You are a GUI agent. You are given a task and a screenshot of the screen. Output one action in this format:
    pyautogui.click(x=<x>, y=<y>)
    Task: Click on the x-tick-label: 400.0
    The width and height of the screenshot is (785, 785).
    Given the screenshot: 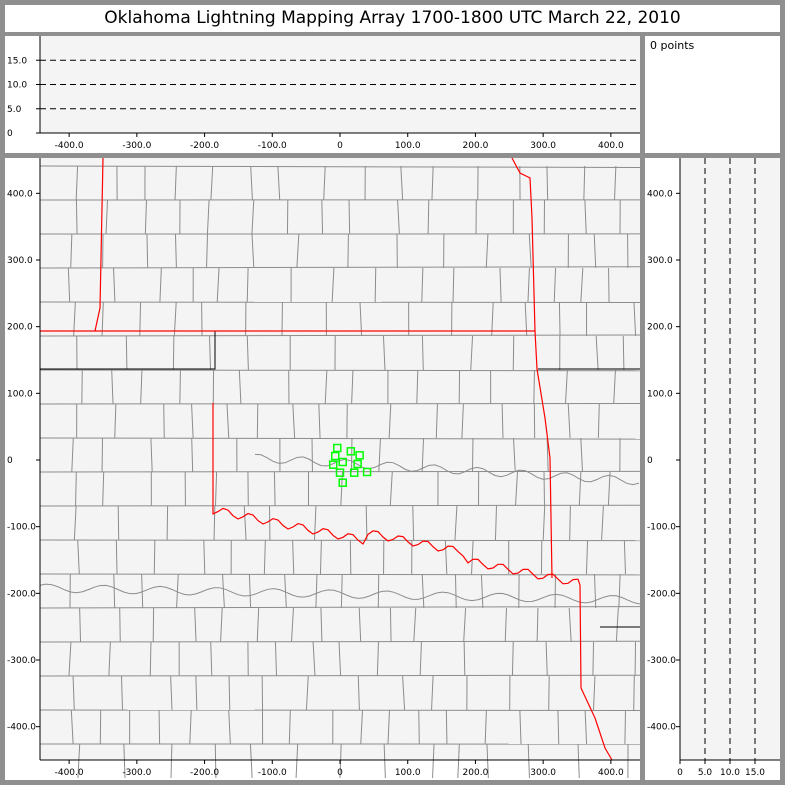 What is the action you would take?
    pyautogui.click(x=611, y=773)
    